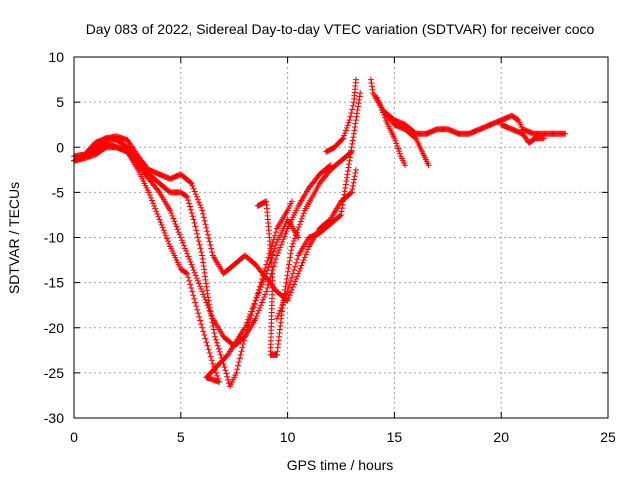 This screenshot has height=480, width=640. Describe the element at coordinates (501, 437) in the screenshot. I see `x-tick-label: 20` at that location.